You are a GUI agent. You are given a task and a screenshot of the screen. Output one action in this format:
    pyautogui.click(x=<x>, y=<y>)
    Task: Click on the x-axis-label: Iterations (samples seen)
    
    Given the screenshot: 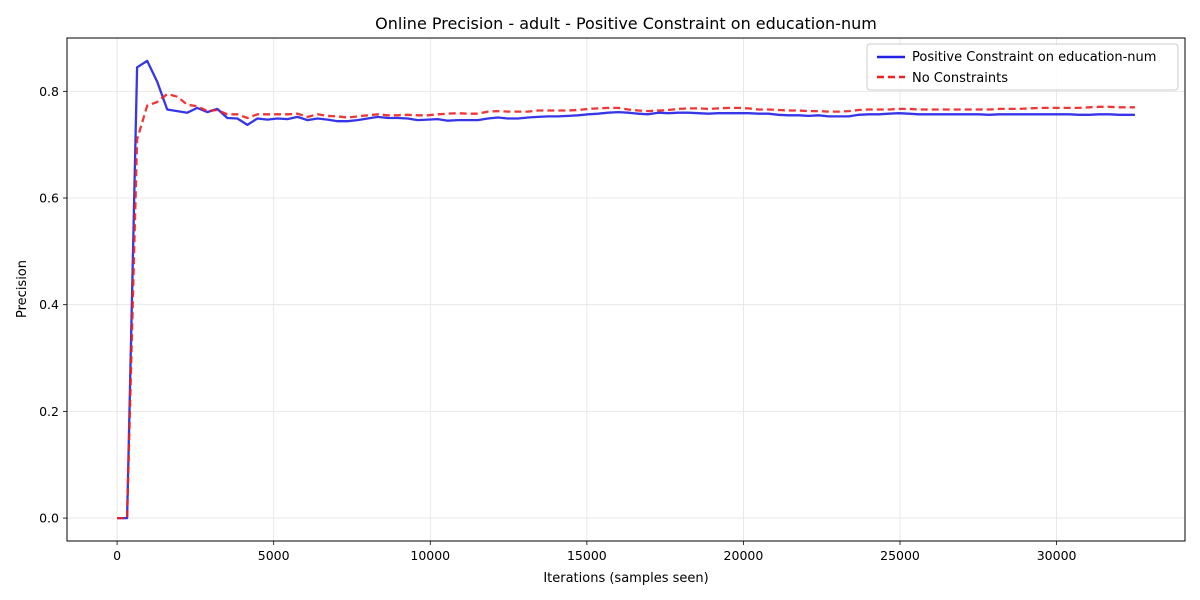 What is the action you would take?
    pyautogui.click(x=625, y=578)
    